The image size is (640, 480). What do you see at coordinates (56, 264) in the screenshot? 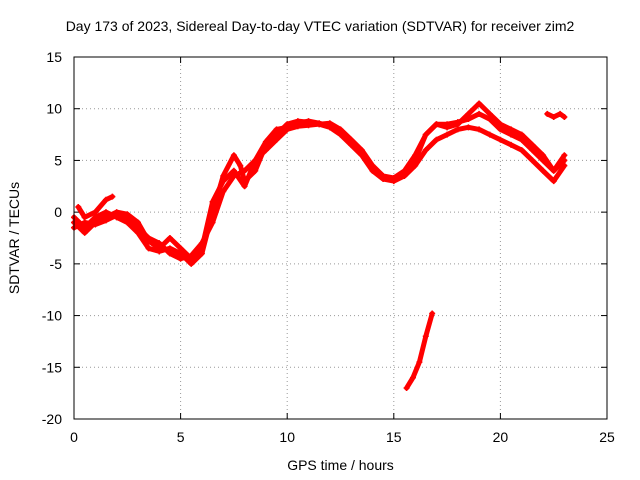
I see `y-tick-label: -5` at bounding box center [56, 264].